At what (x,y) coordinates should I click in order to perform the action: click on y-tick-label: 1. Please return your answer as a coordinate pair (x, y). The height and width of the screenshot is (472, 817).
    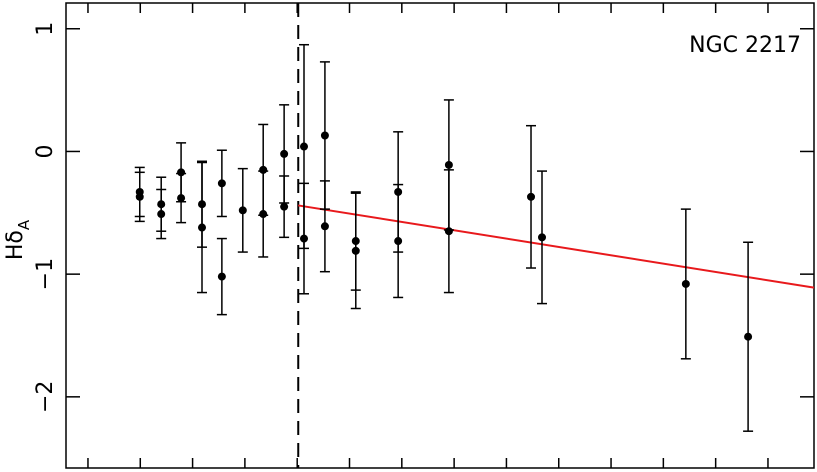
    Looking at the image, I should click on (45, 29).